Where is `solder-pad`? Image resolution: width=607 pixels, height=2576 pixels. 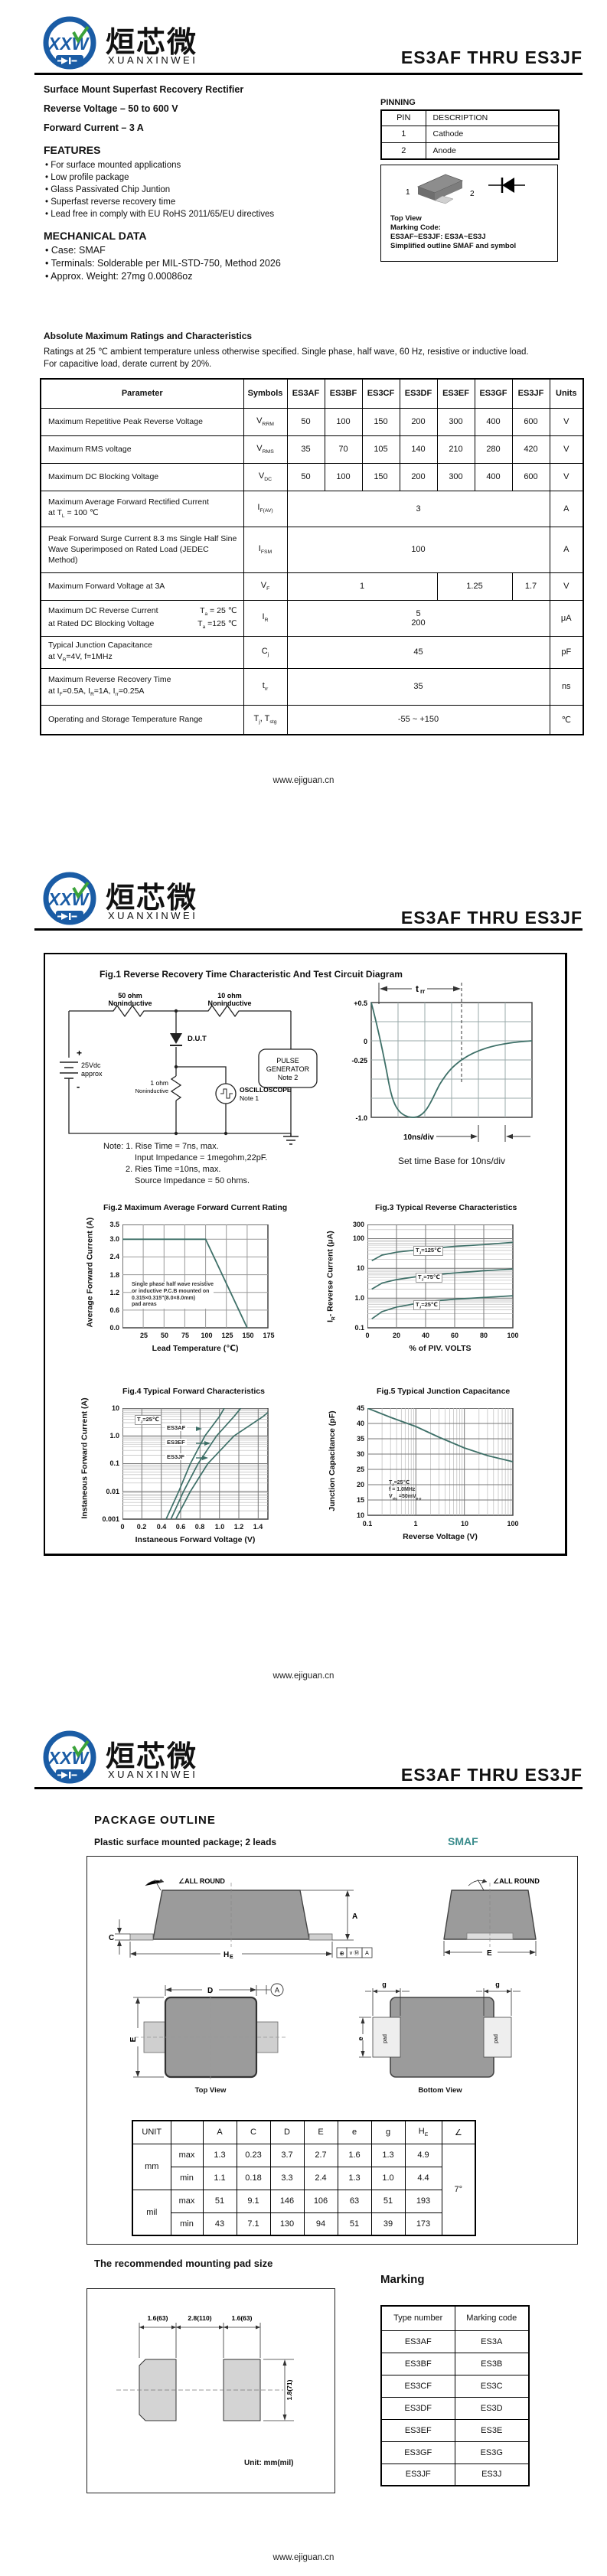
solder-pad is located at coordinates (387, 2038).